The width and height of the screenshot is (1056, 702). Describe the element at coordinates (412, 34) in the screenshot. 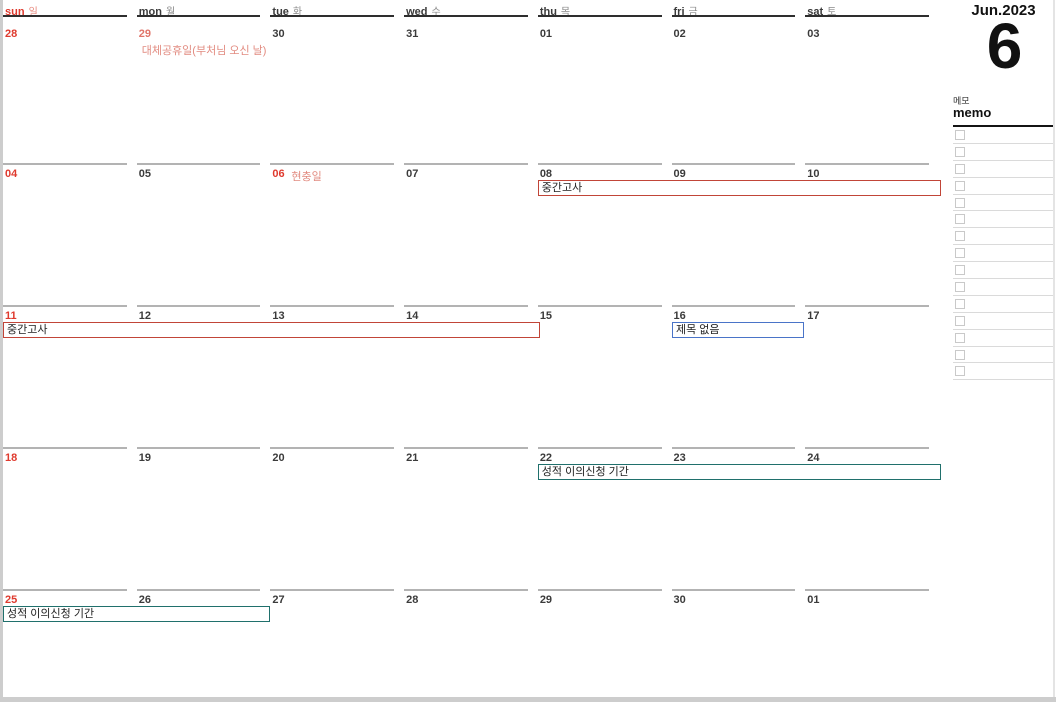

I see `day-number: 31` at that location.